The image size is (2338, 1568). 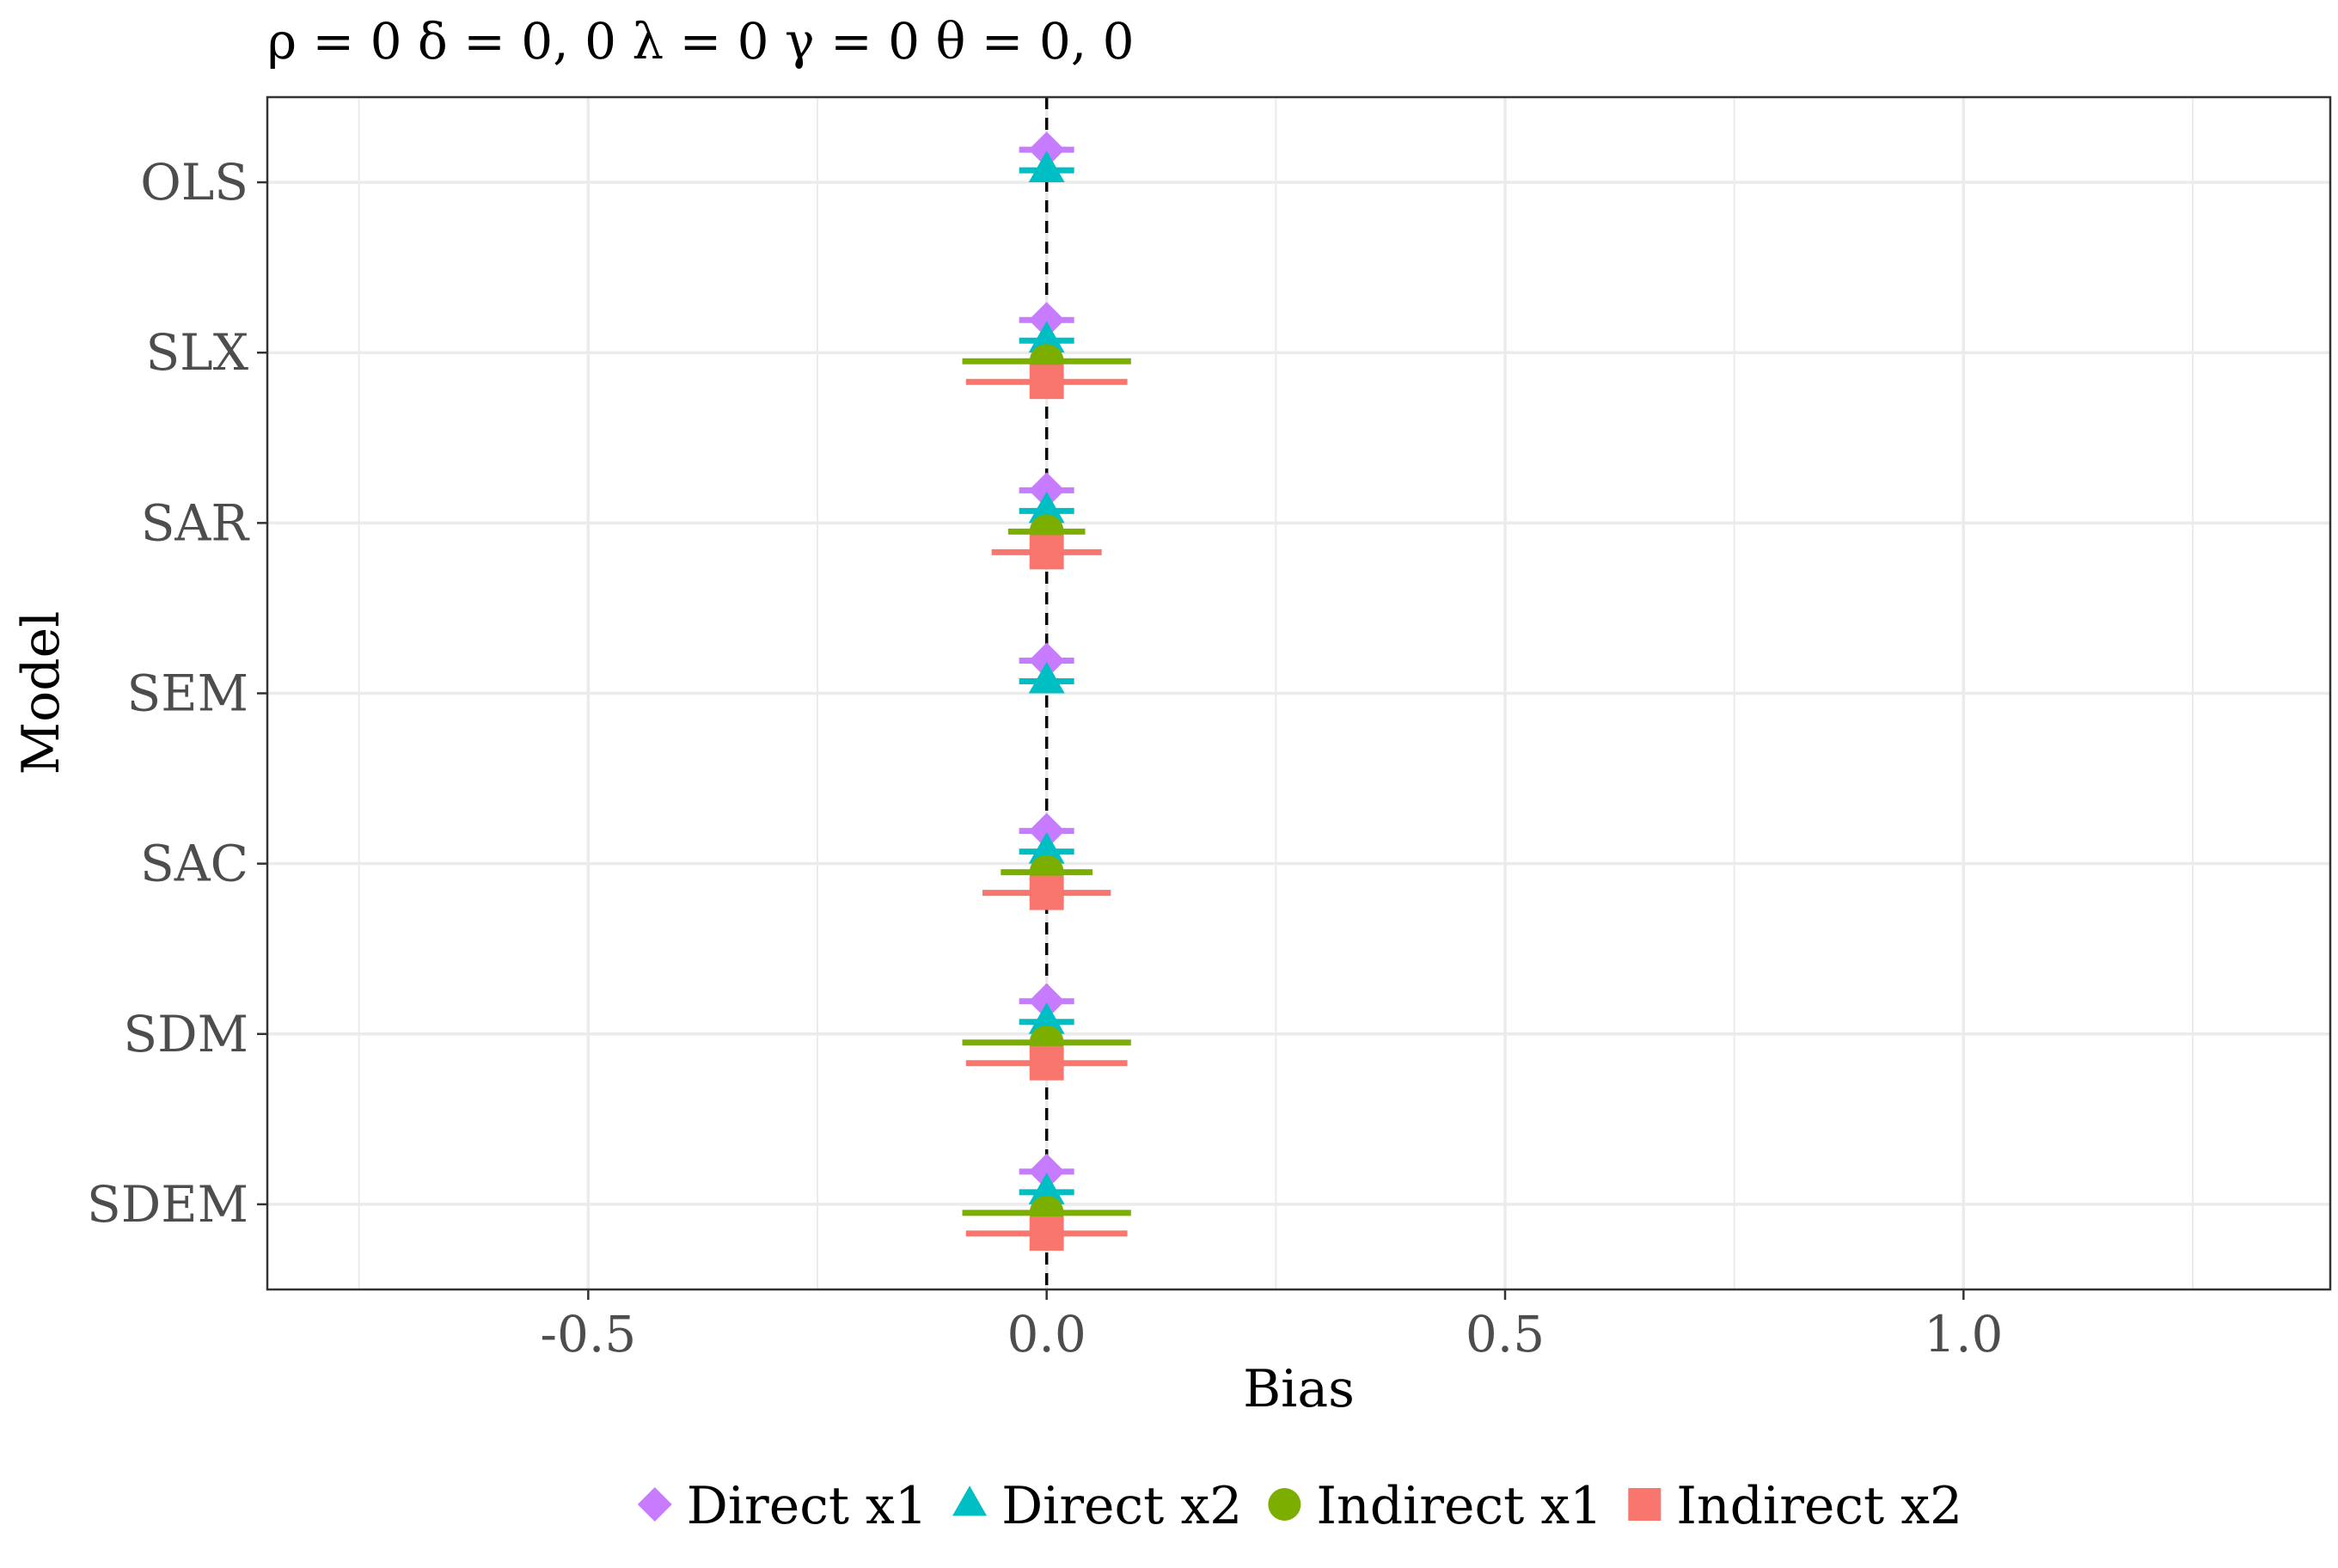 What do you see at coordinates (1047, 1018) in the screenshot?
I see `point-direct-x2-sdm` at bounding box center [1047, 1018].